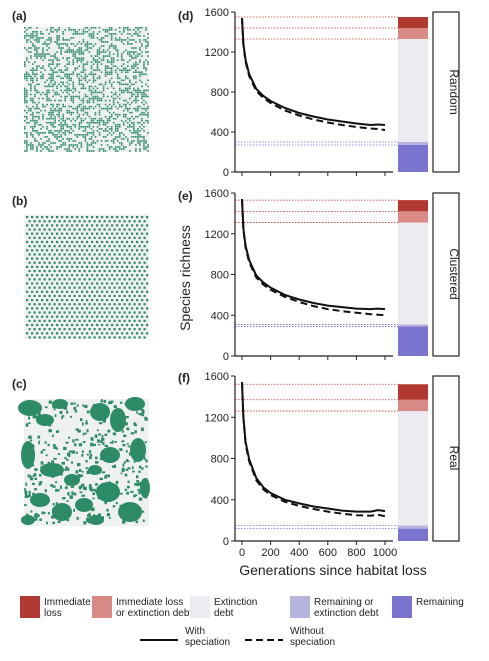 This screenshot has height=661, width=489. What do you see at coordinates (86, 89) in the screenshot?
I see `map-background-random` at bounding box center [86, 89].